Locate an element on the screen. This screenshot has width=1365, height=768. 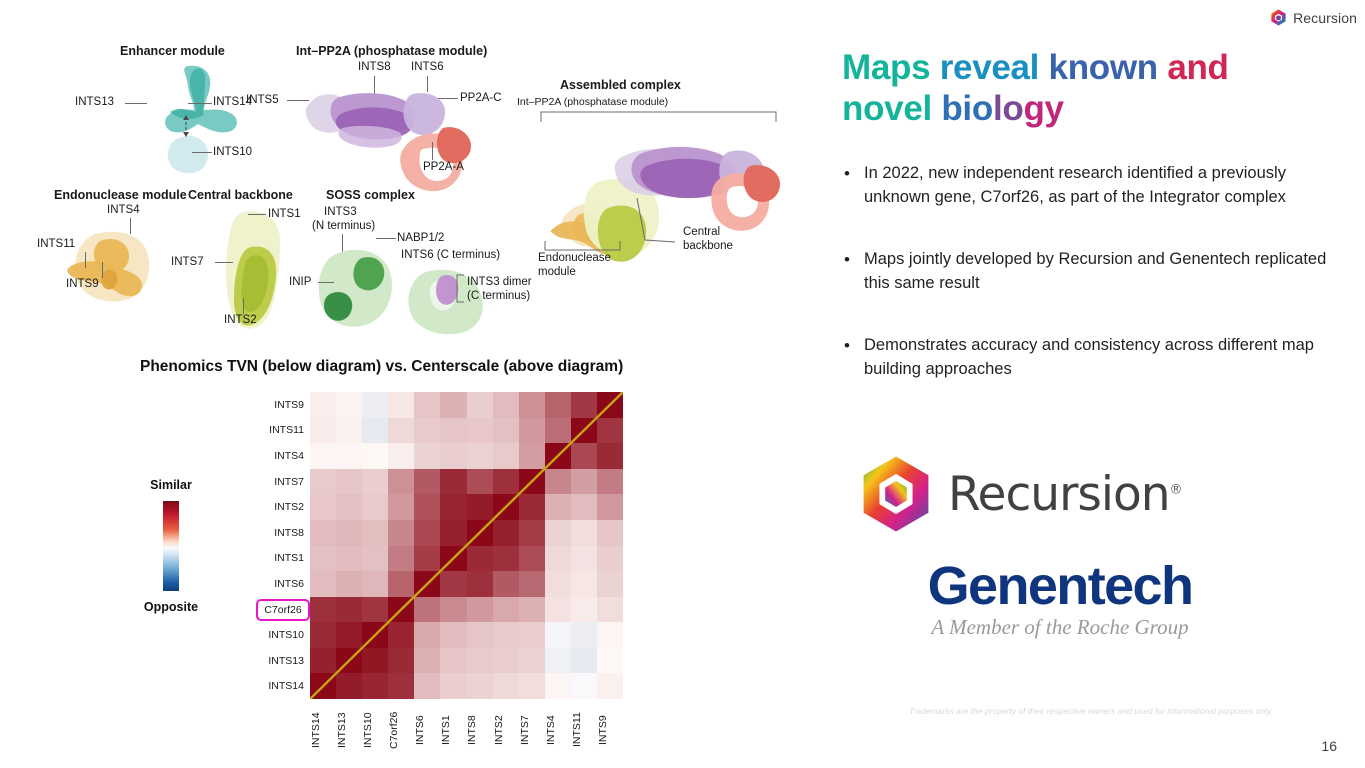
assembled-pp2a-bracket is located at coordinates (658, 116).